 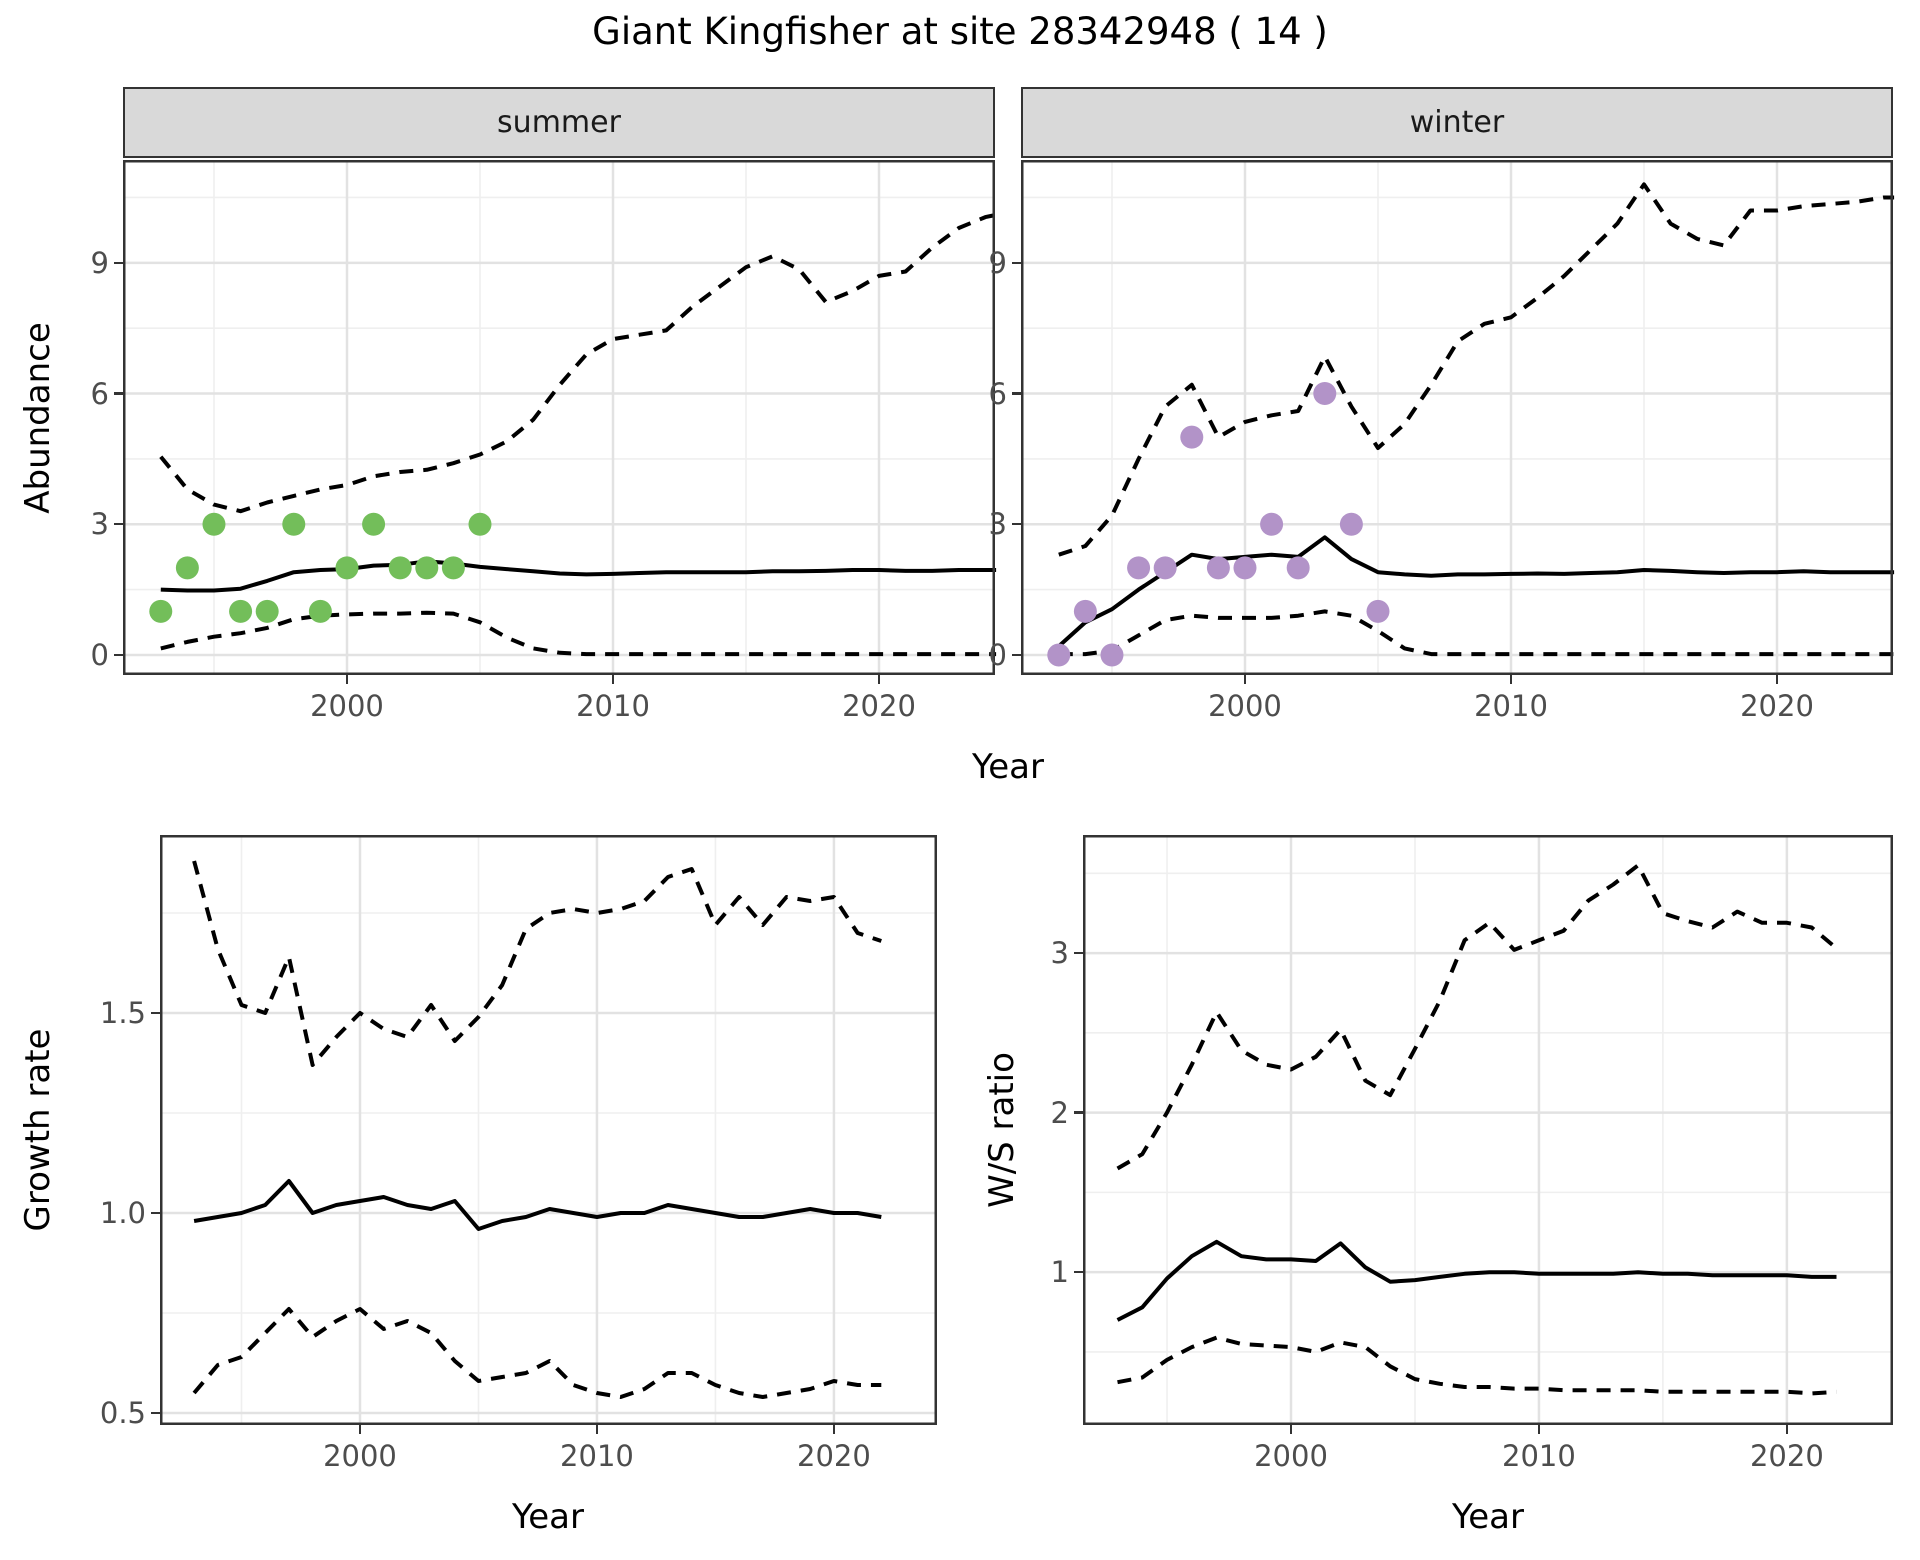 I want to click on x-axis-title-ws-ratio: Year, so click(x=1488, y=1517).